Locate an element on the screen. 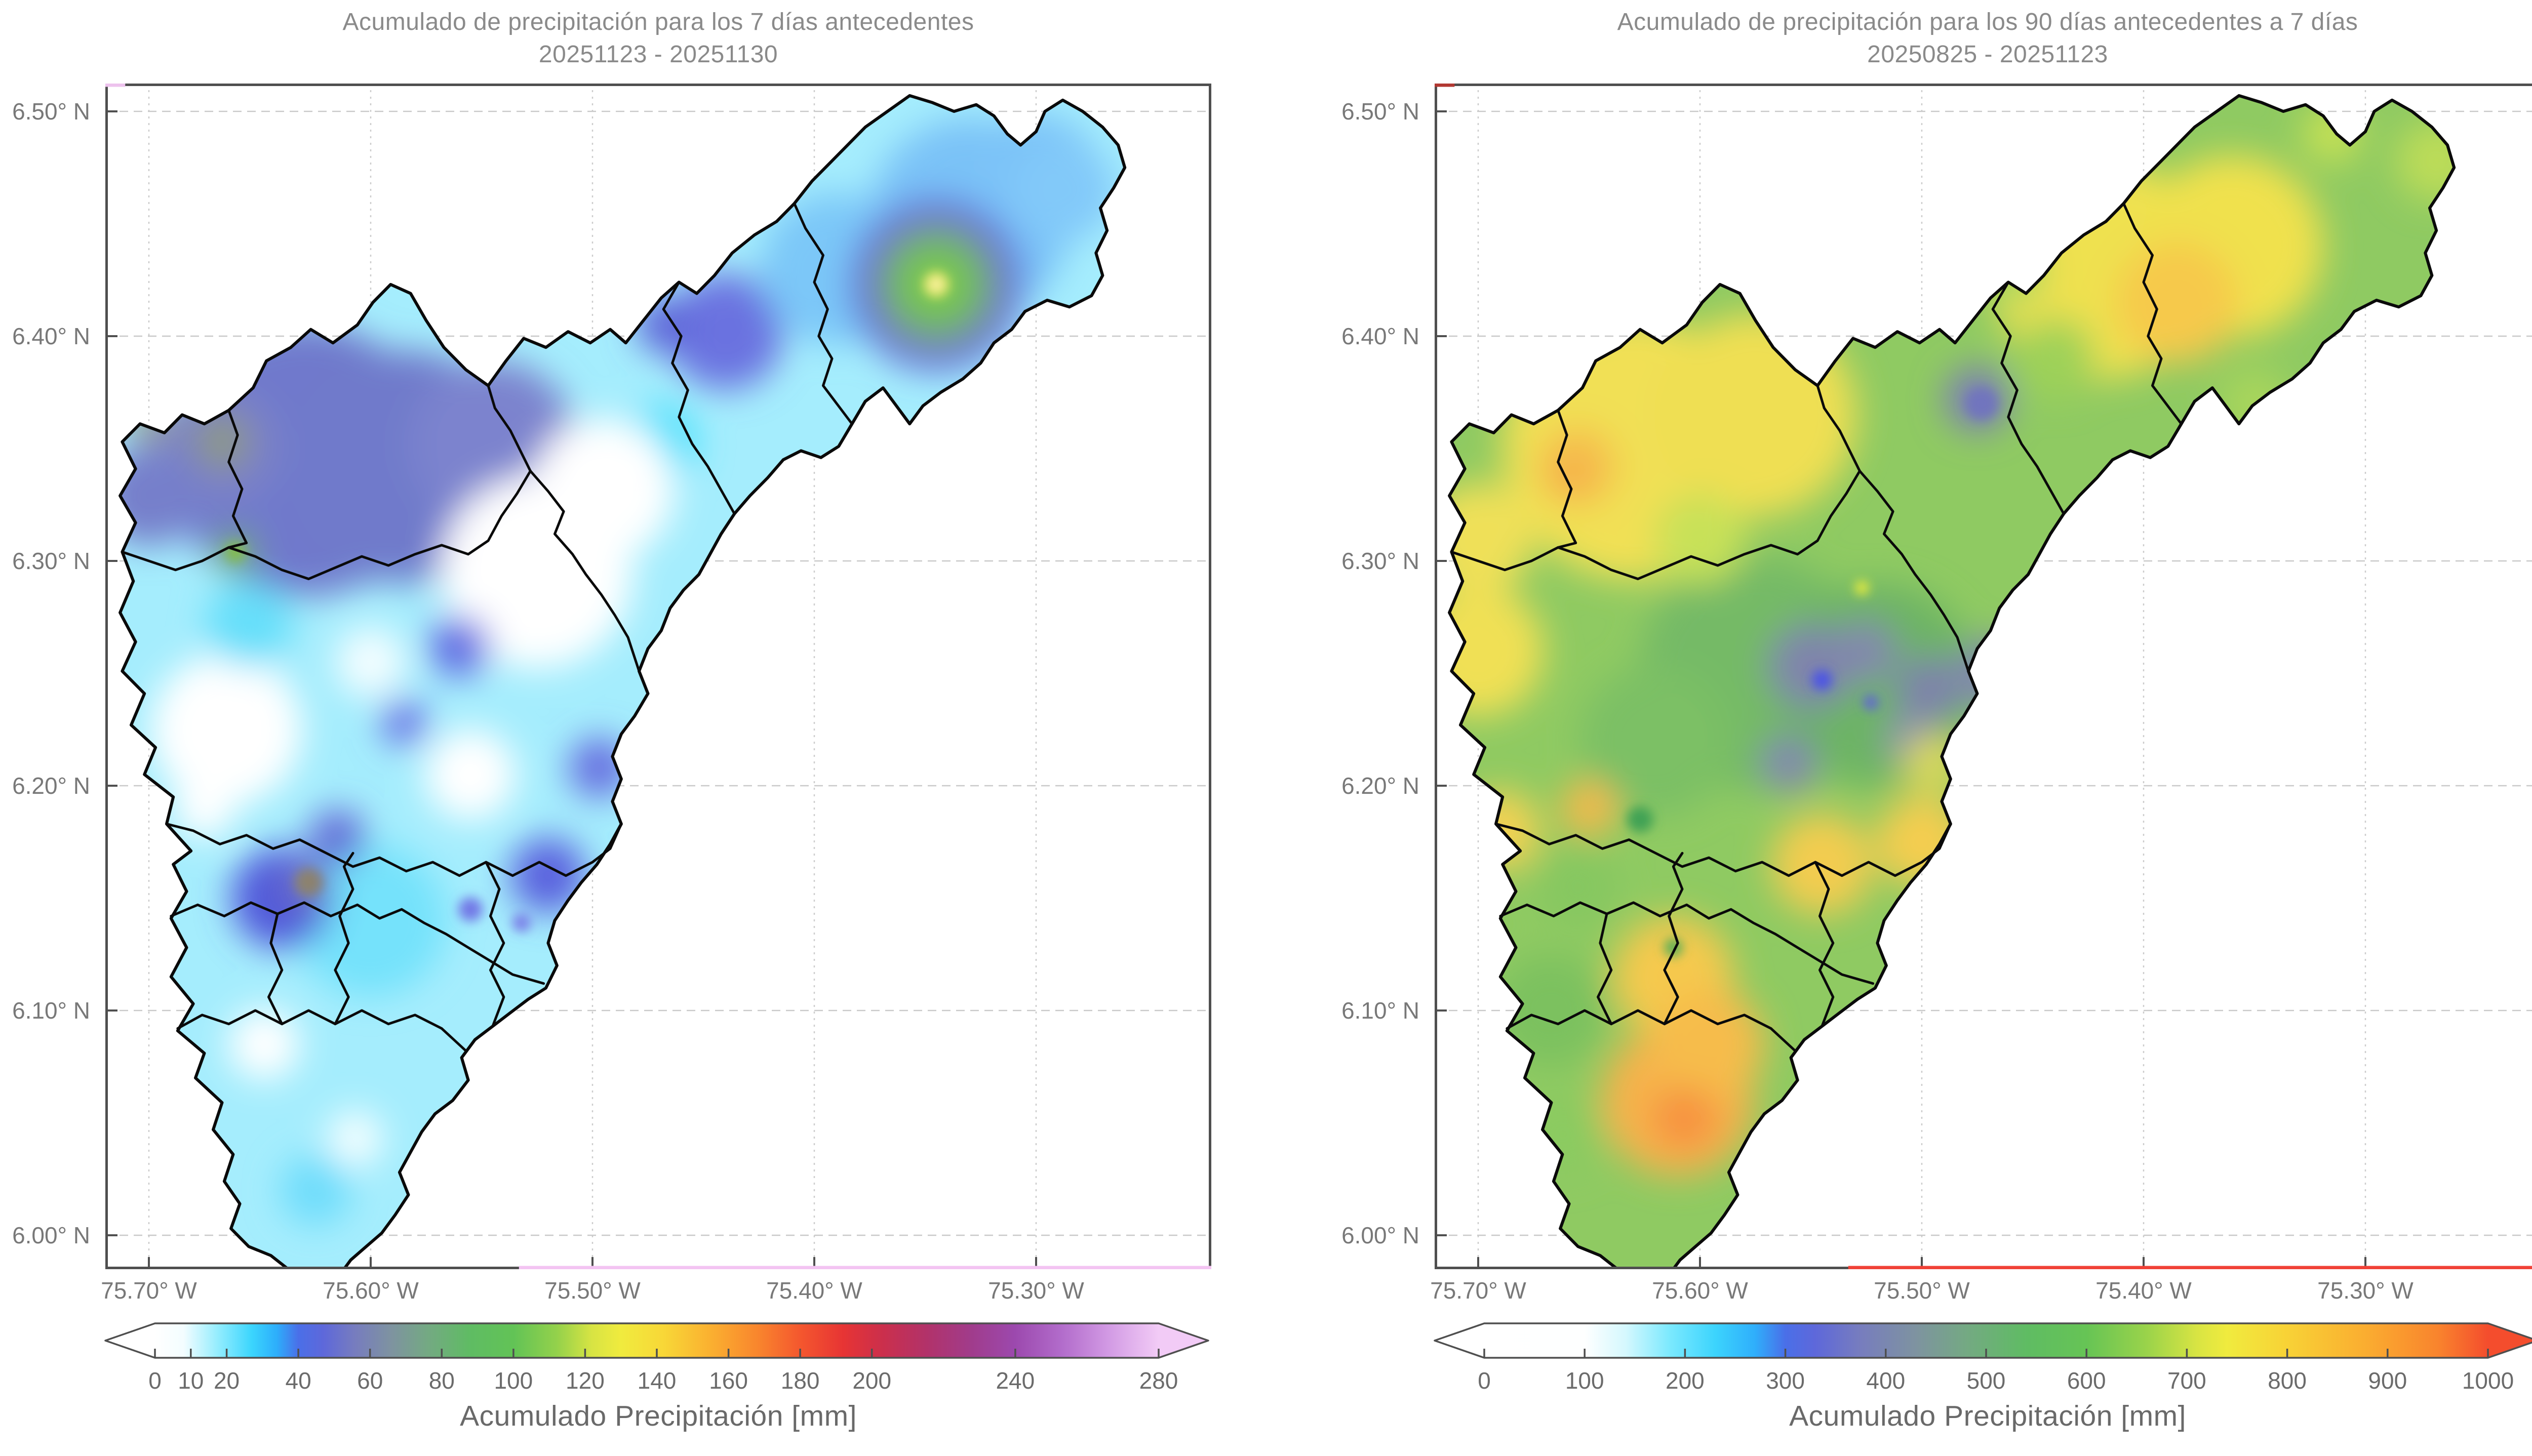 The image size is (2532, 1456). colorbar-tick-label: 160 is located at coordinates (728, 1380).